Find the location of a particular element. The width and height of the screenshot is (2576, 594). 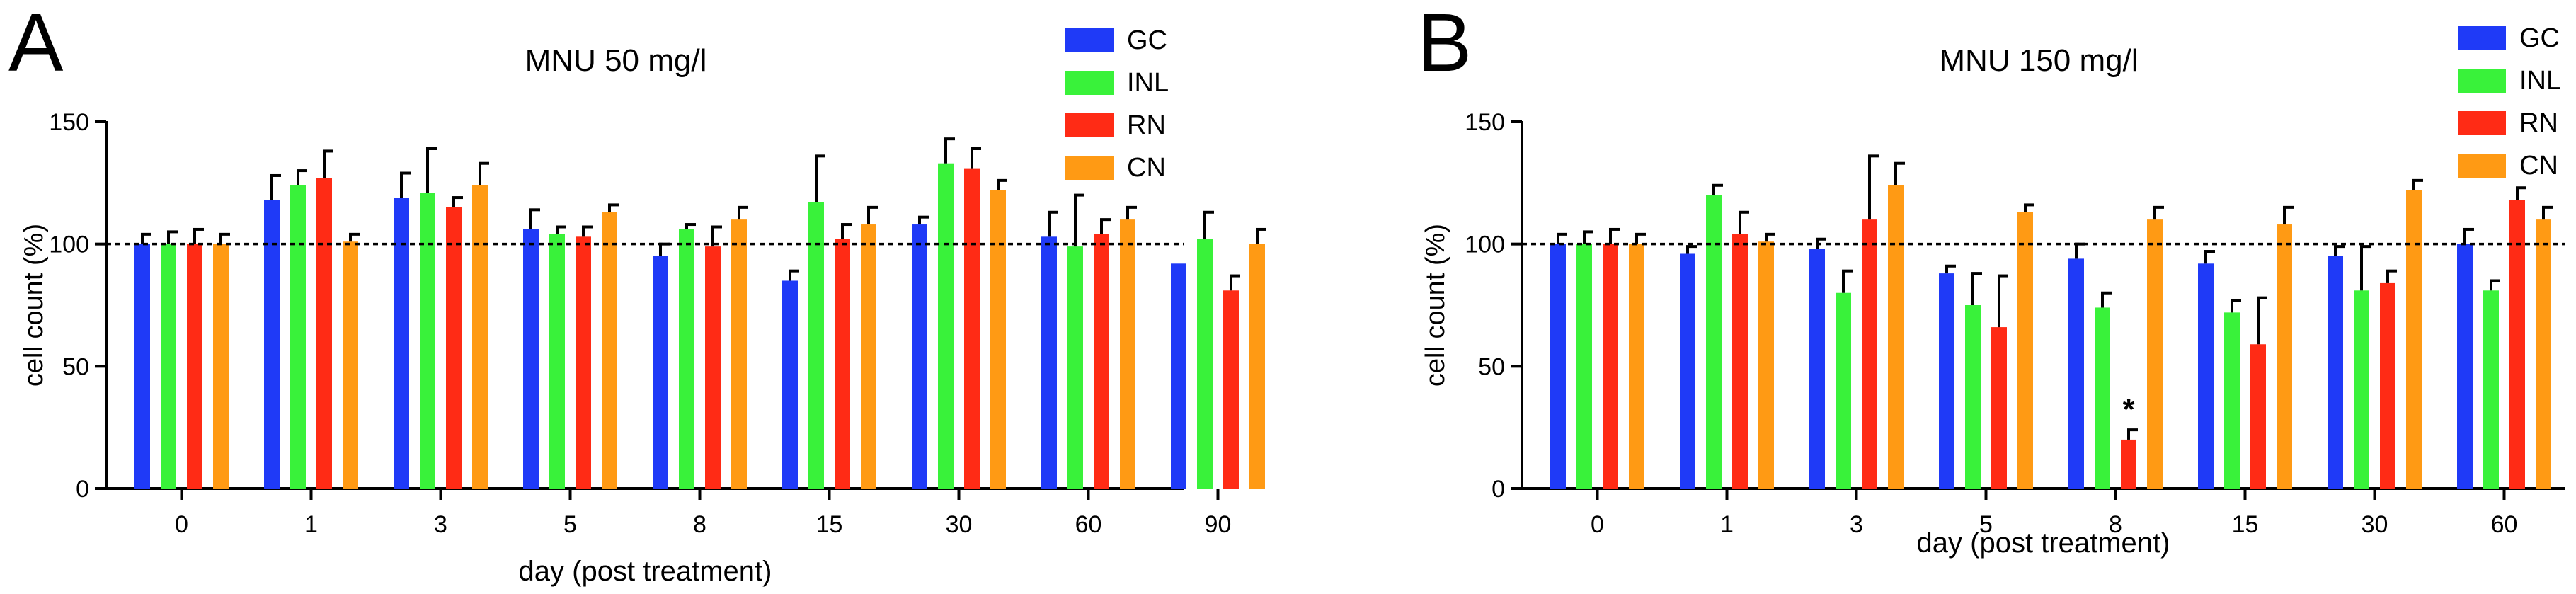

x-tick-label: 3 is located at coordinates (440, 524).